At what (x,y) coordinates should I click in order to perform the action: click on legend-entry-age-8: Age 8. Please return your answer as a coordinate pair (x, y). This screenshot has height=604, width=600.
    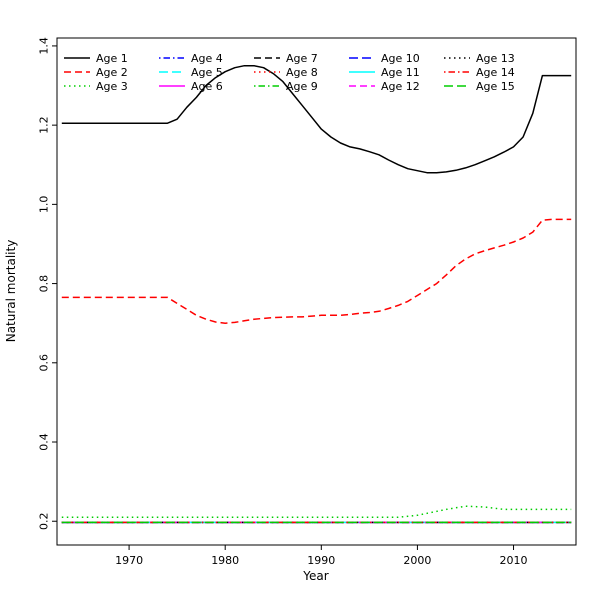
    Looking at the image, I should click on (286, 72).